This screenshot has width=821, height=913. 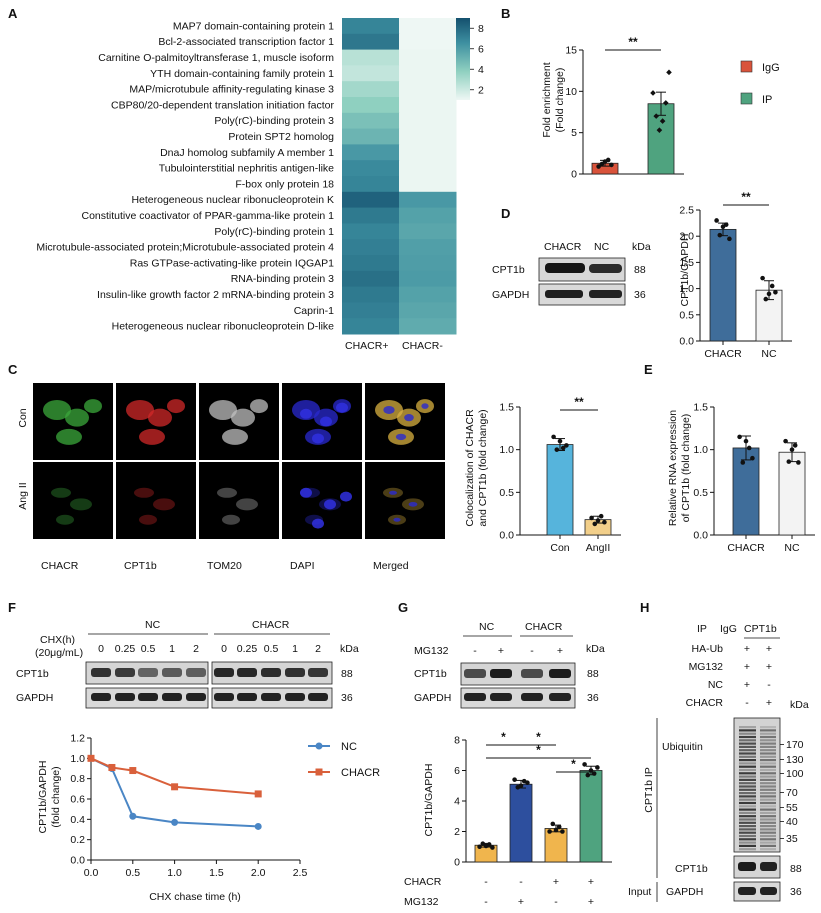 I want to click on blot-g-mg132-sign: -, so click(x=532, y=651).